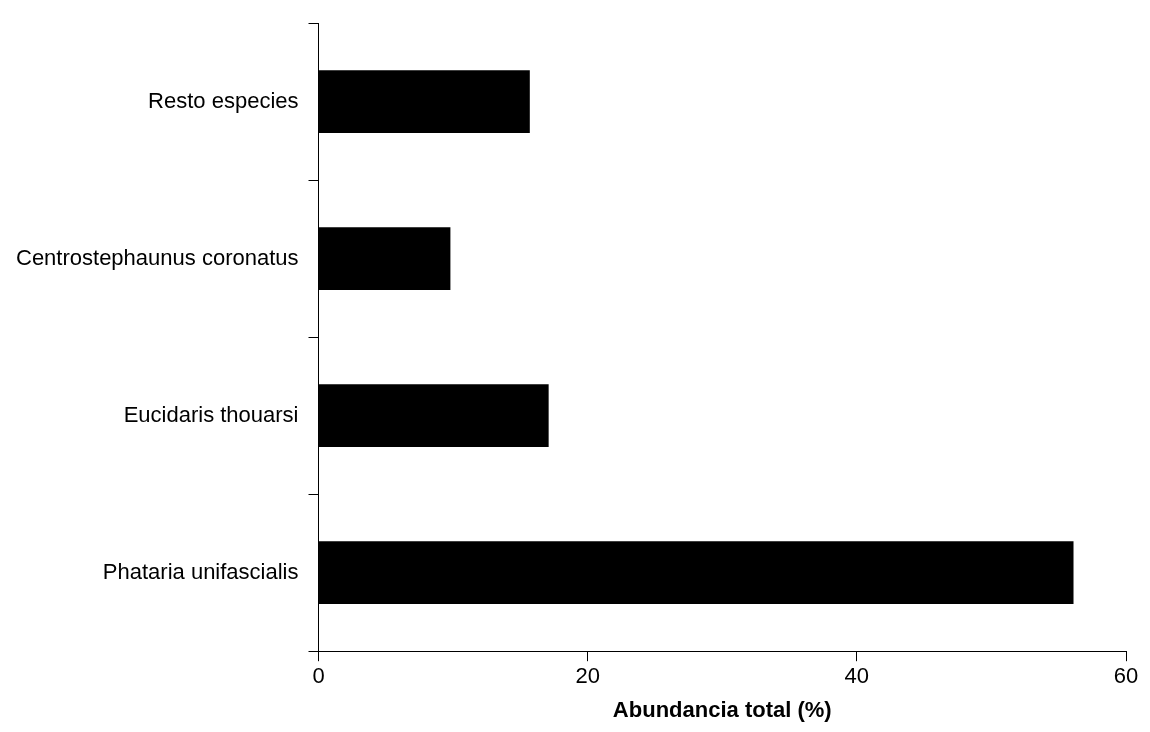 This screenshot has height=732, width=1150. What do you see at coordinates (1126, 676) in the screenshot?
I see `x-tick-label: 60` at bounding box center [1126, 676].